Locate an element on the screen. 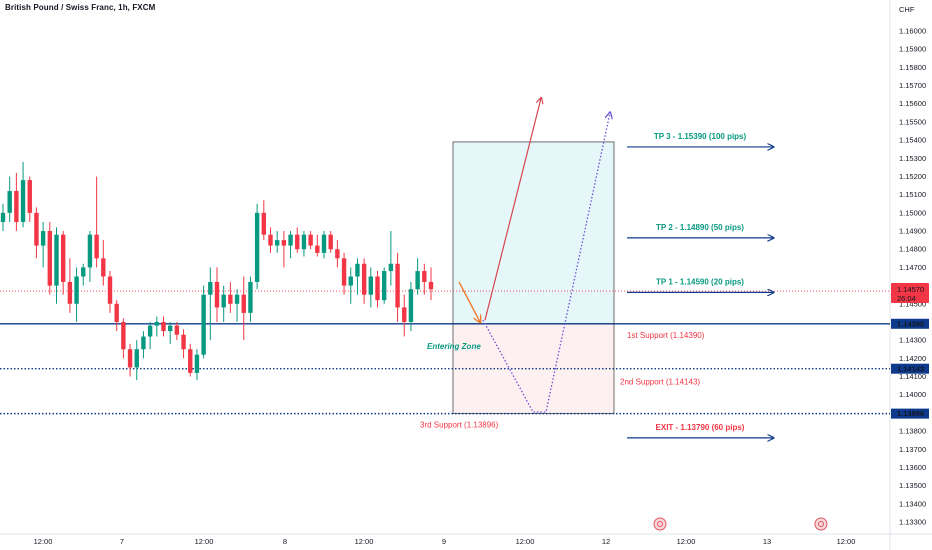  time-tick-label: 9 is located at coordinates (444, 541).